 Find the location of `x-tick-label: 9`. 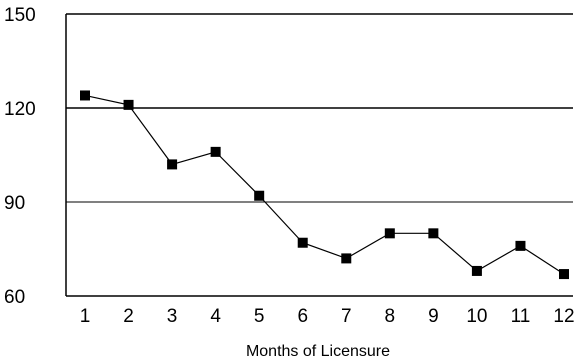

x-tick-label: 9 is located at coordinates (433, 316).